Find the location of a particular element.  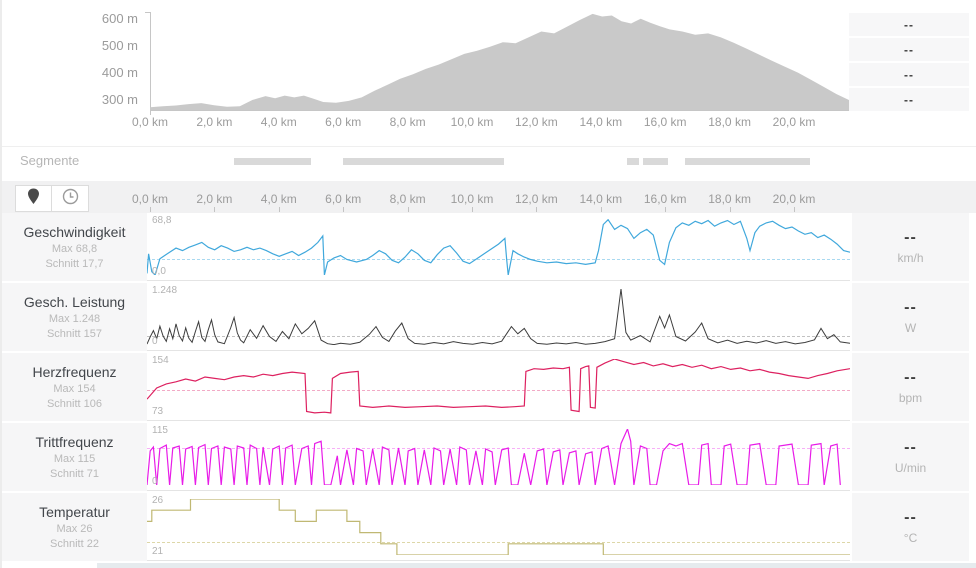

metric-label-panel: Temperatur Max 26 Schnitt 22 is located at coordinates (74, 527).